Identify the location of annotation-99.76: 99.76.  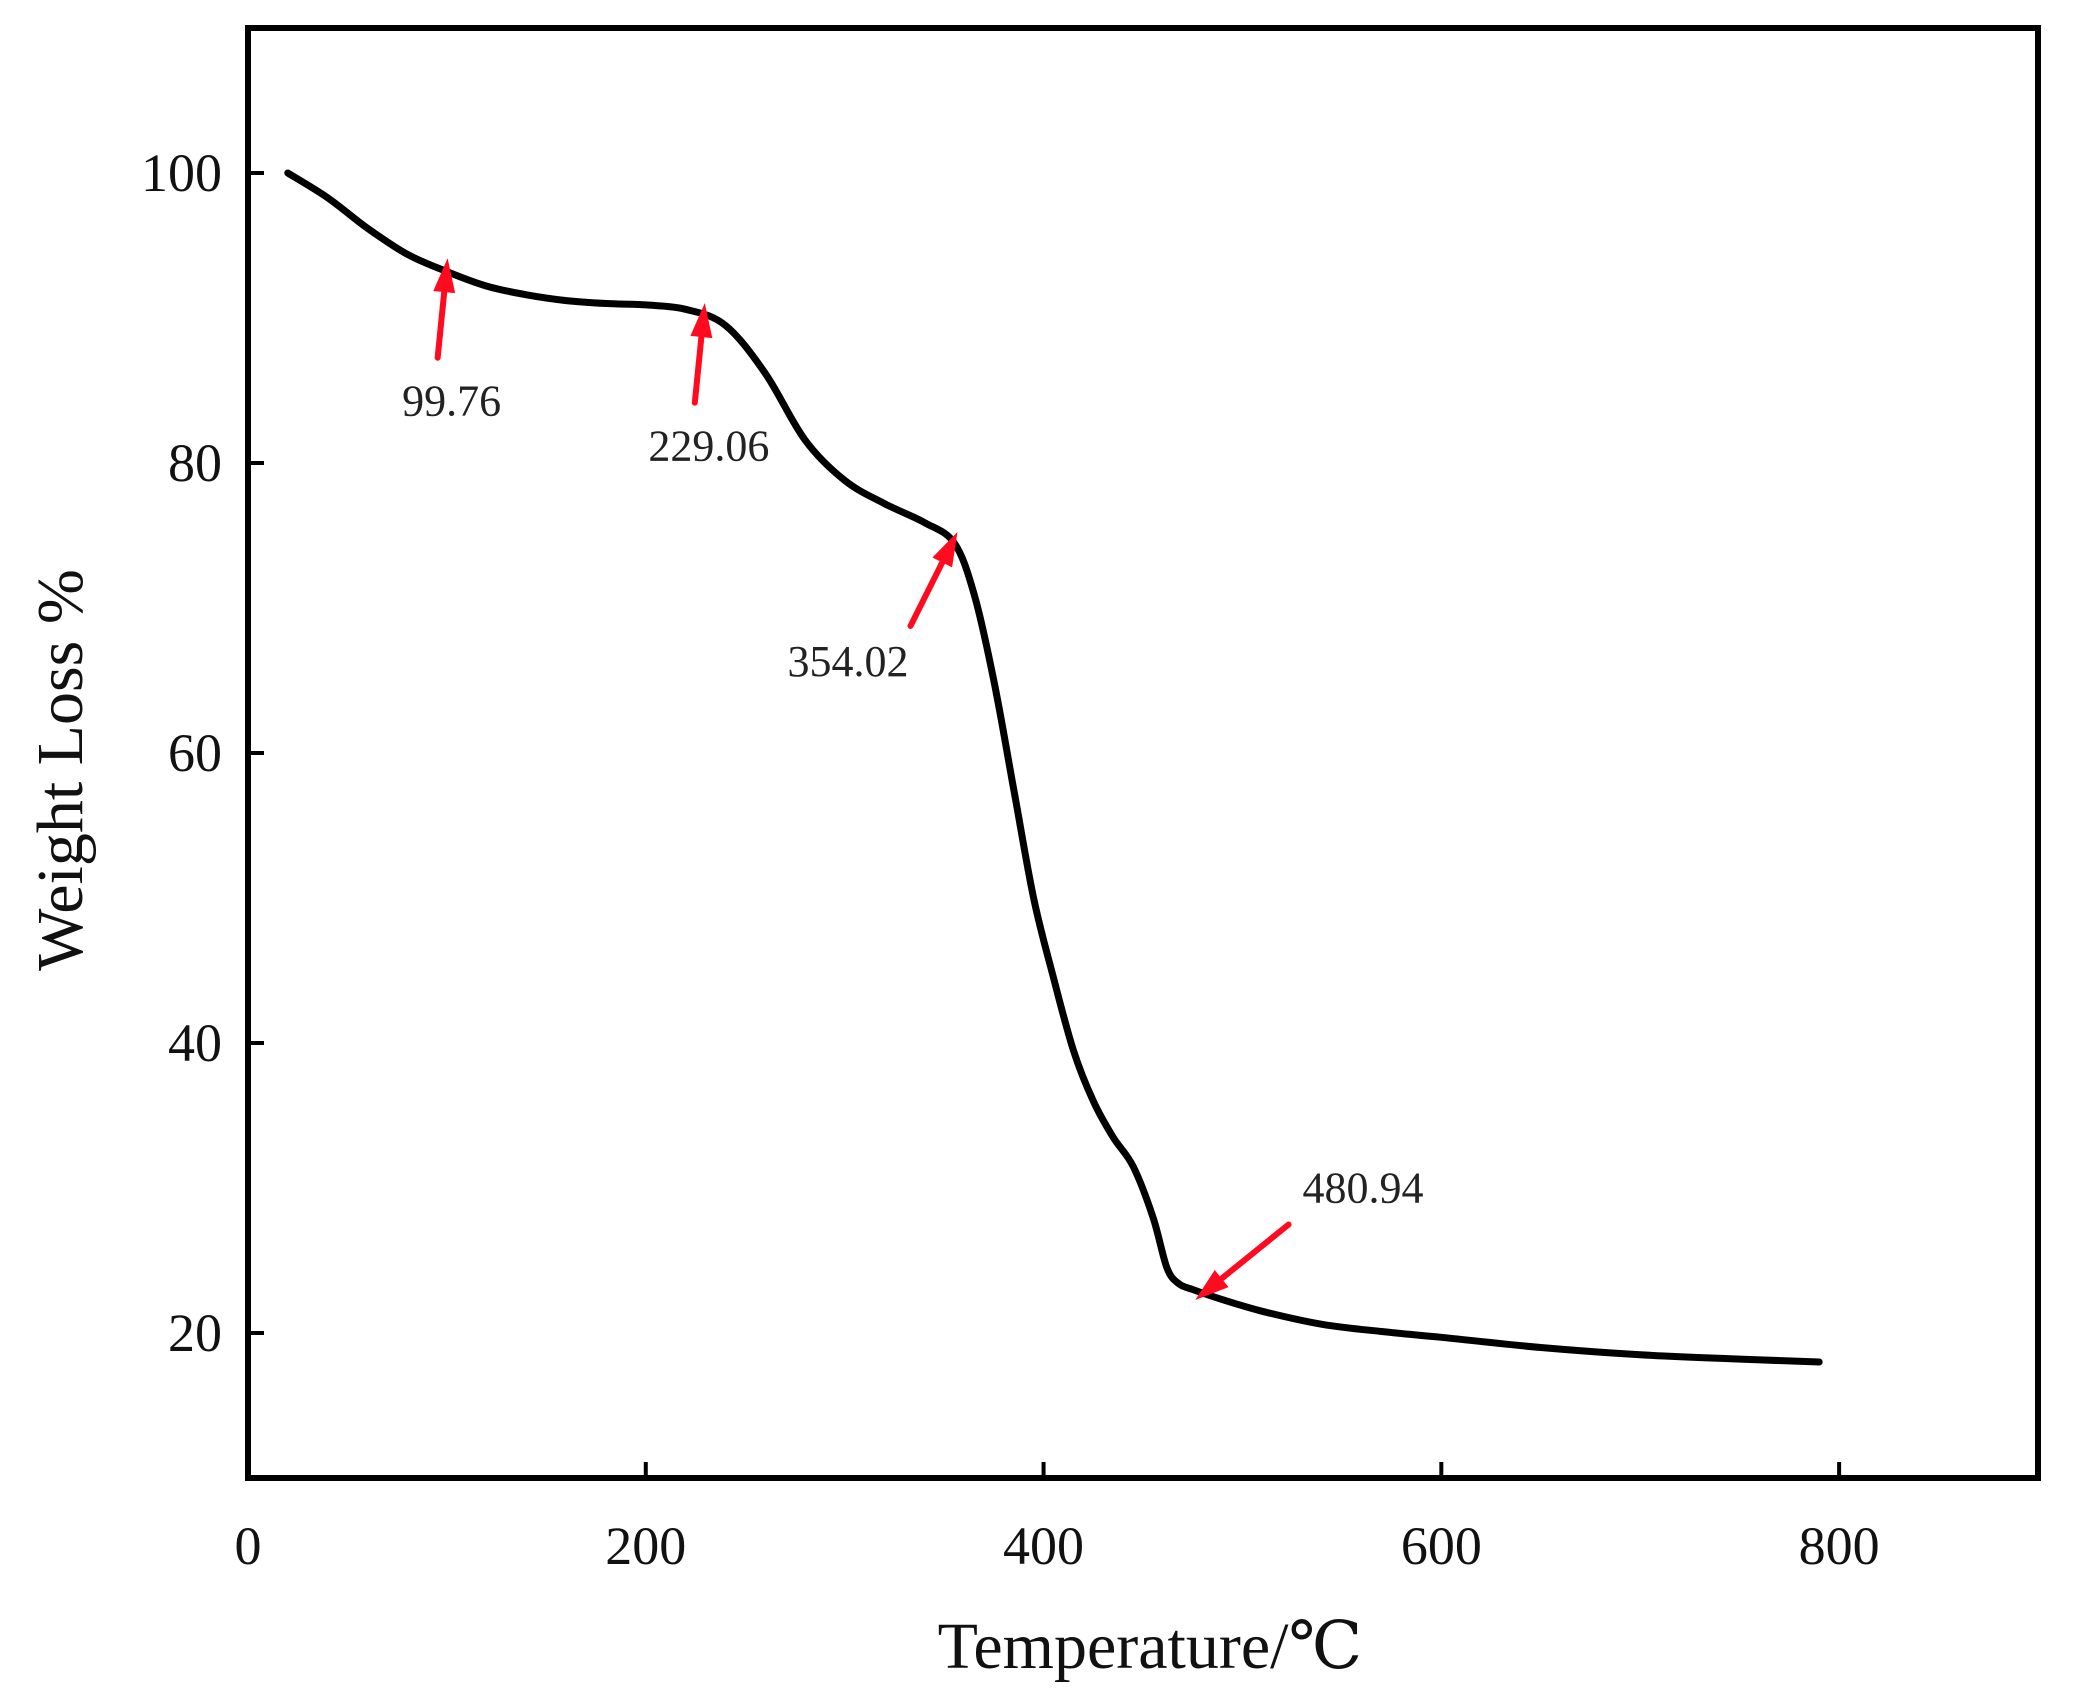
(451, 342).